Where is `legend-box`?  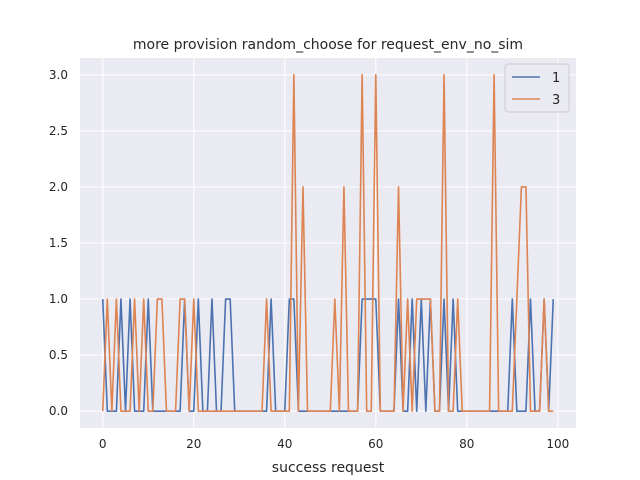 legend-box is located at coordinates (537, 88).